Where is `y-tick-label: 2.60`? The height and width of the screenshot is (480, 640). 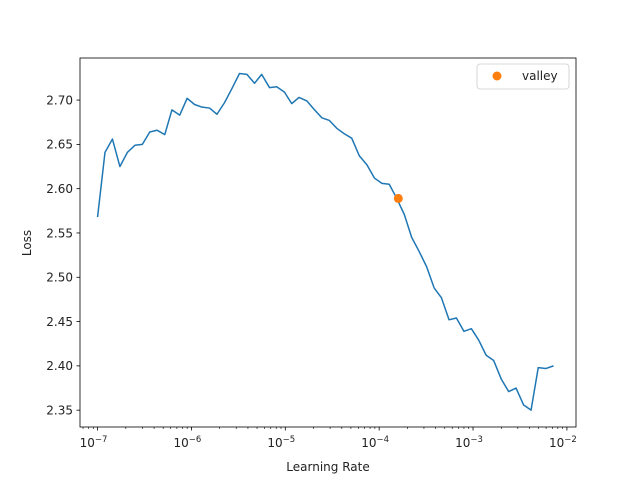 y-tick-label: 2.60 is located at coordinates (59, 189).